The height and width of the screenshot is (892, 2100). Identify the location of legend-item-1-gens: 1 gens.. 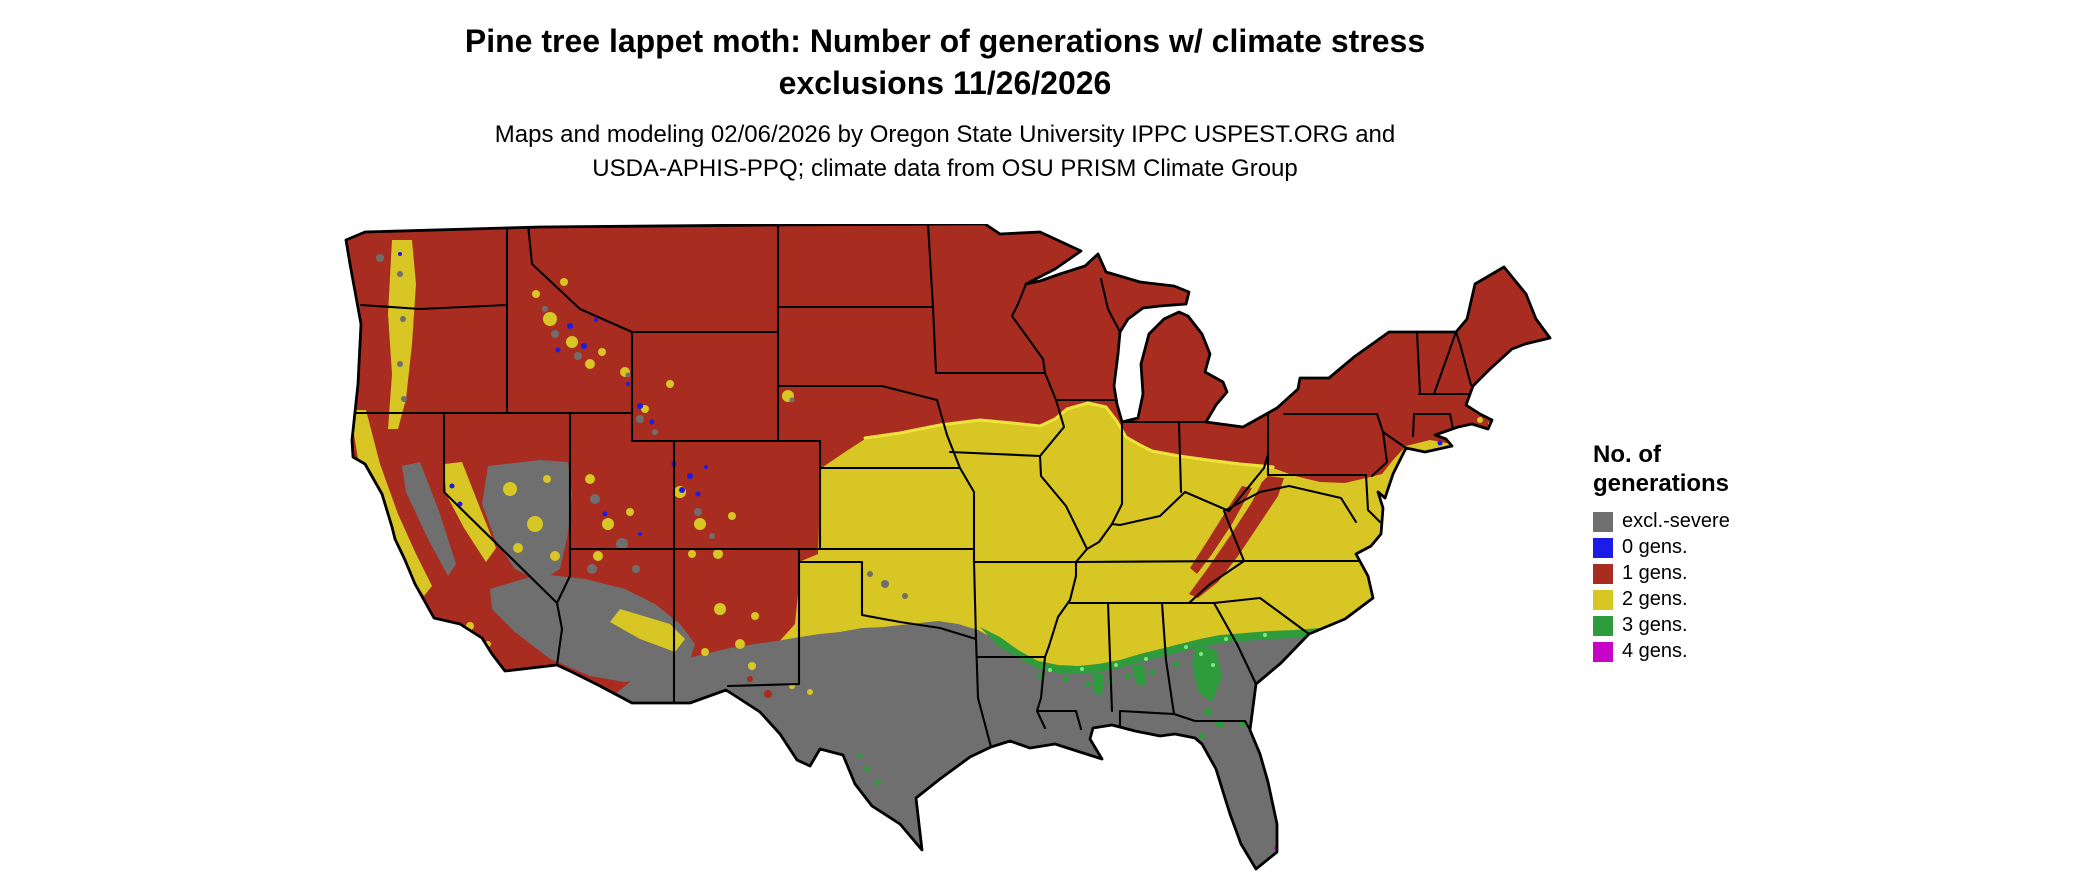
(1661, 574).